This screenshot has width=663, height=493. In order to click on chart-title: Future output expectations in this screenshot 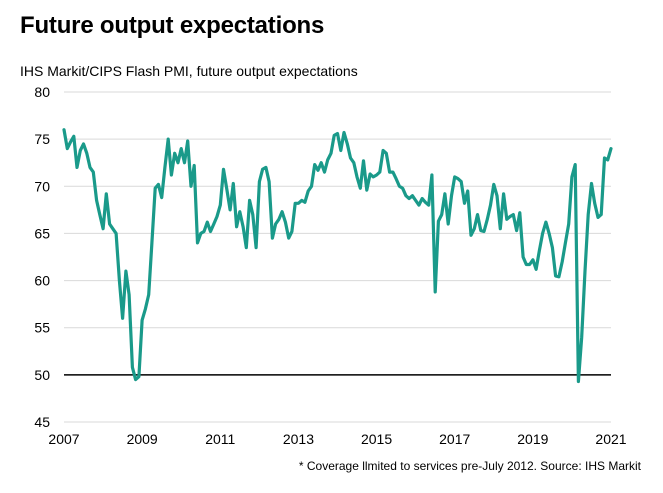, I will do `click(172, 25)`.